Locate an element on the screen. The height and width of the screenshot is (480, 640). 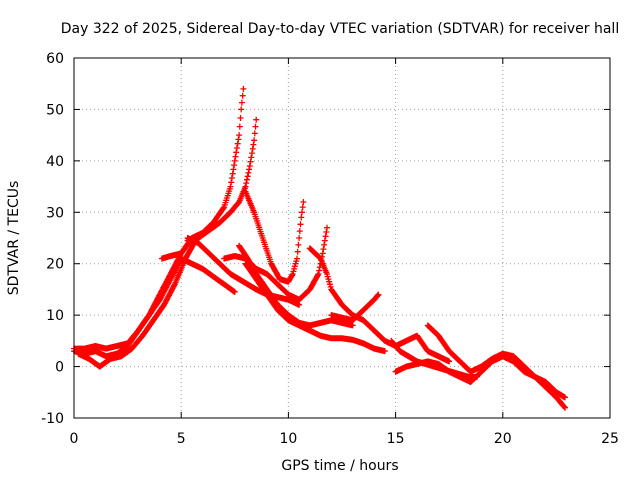
x-tick-label: 20 is located at coordinates (503, 439).